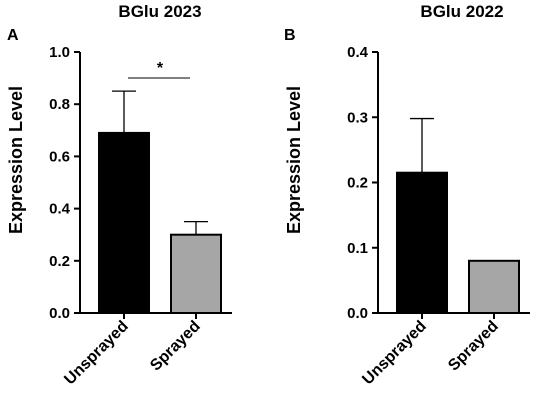  I want to click on panel-a-ytick-label: 0.4, so click(60, 209).